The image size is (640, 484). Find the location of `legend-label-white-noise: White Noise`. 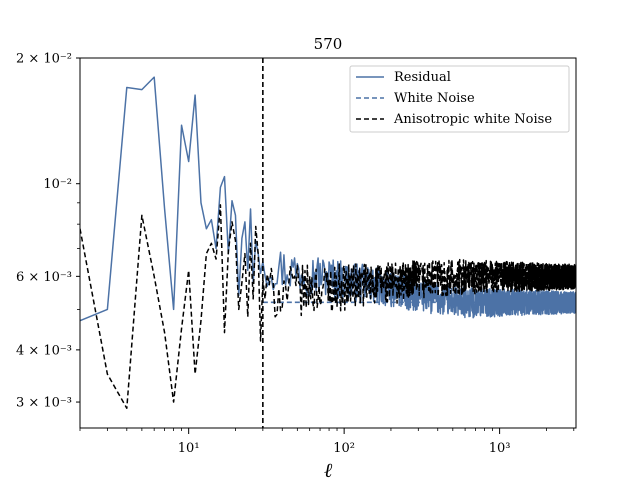

legend-label-white-noise: White Noise is located at coordinates (434, 98).